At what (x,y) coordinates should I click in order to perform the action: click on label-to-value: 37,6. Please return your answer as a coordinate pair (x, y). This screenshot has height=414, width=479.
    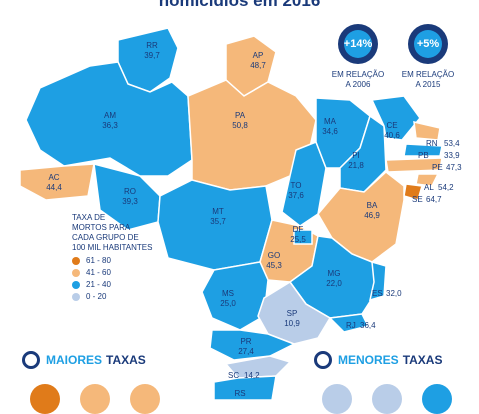
    Looking at the image, I should click on (296, 195).